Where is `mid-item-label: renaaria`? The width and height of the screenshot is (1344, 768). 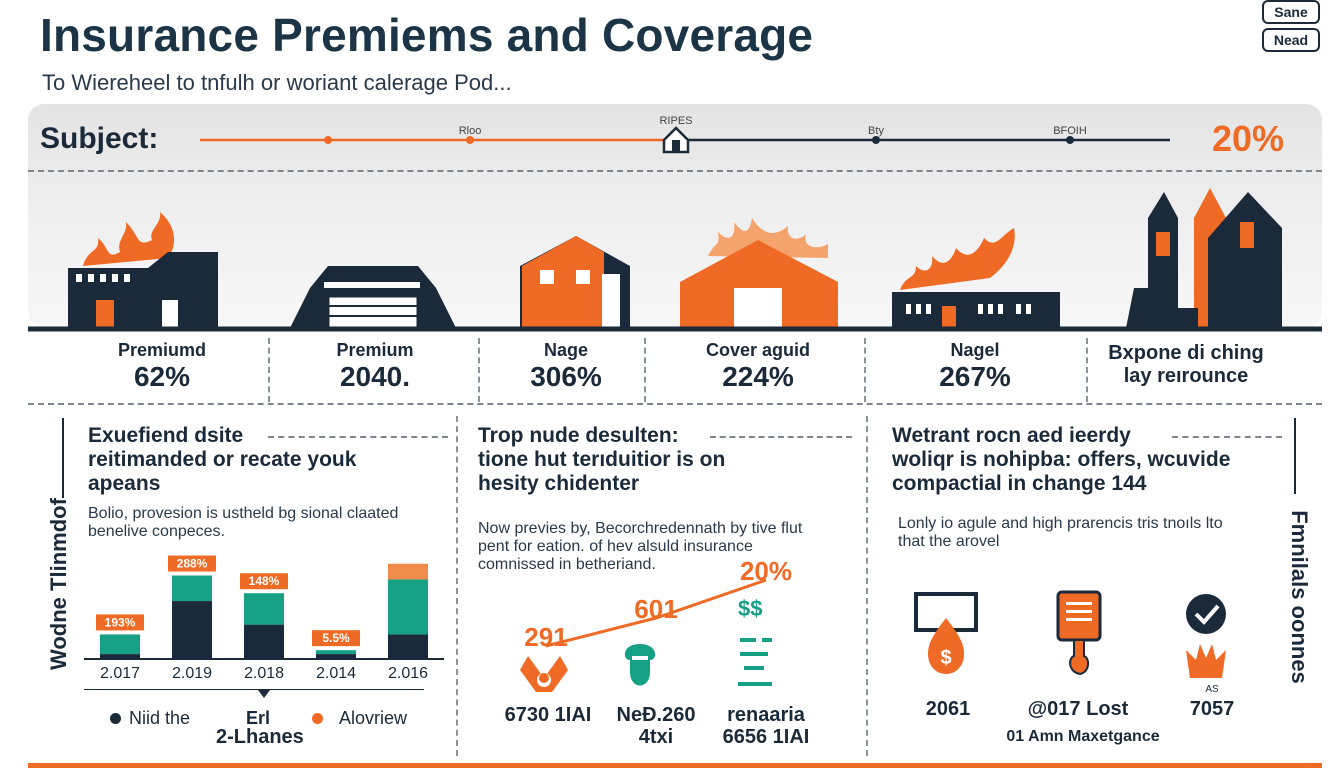 mid-item-label: renaaria is located at coordinates (766, 715).